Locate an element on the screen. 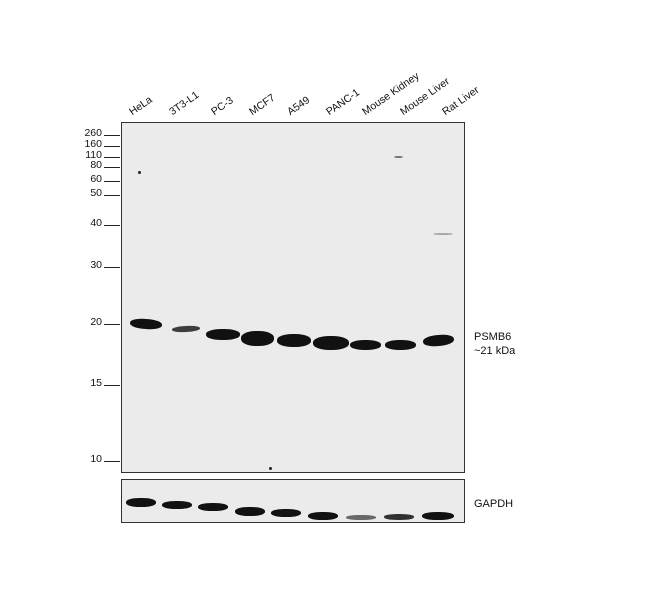  gapdh-band-3t3-l1 is located at coordinates (177, 505).